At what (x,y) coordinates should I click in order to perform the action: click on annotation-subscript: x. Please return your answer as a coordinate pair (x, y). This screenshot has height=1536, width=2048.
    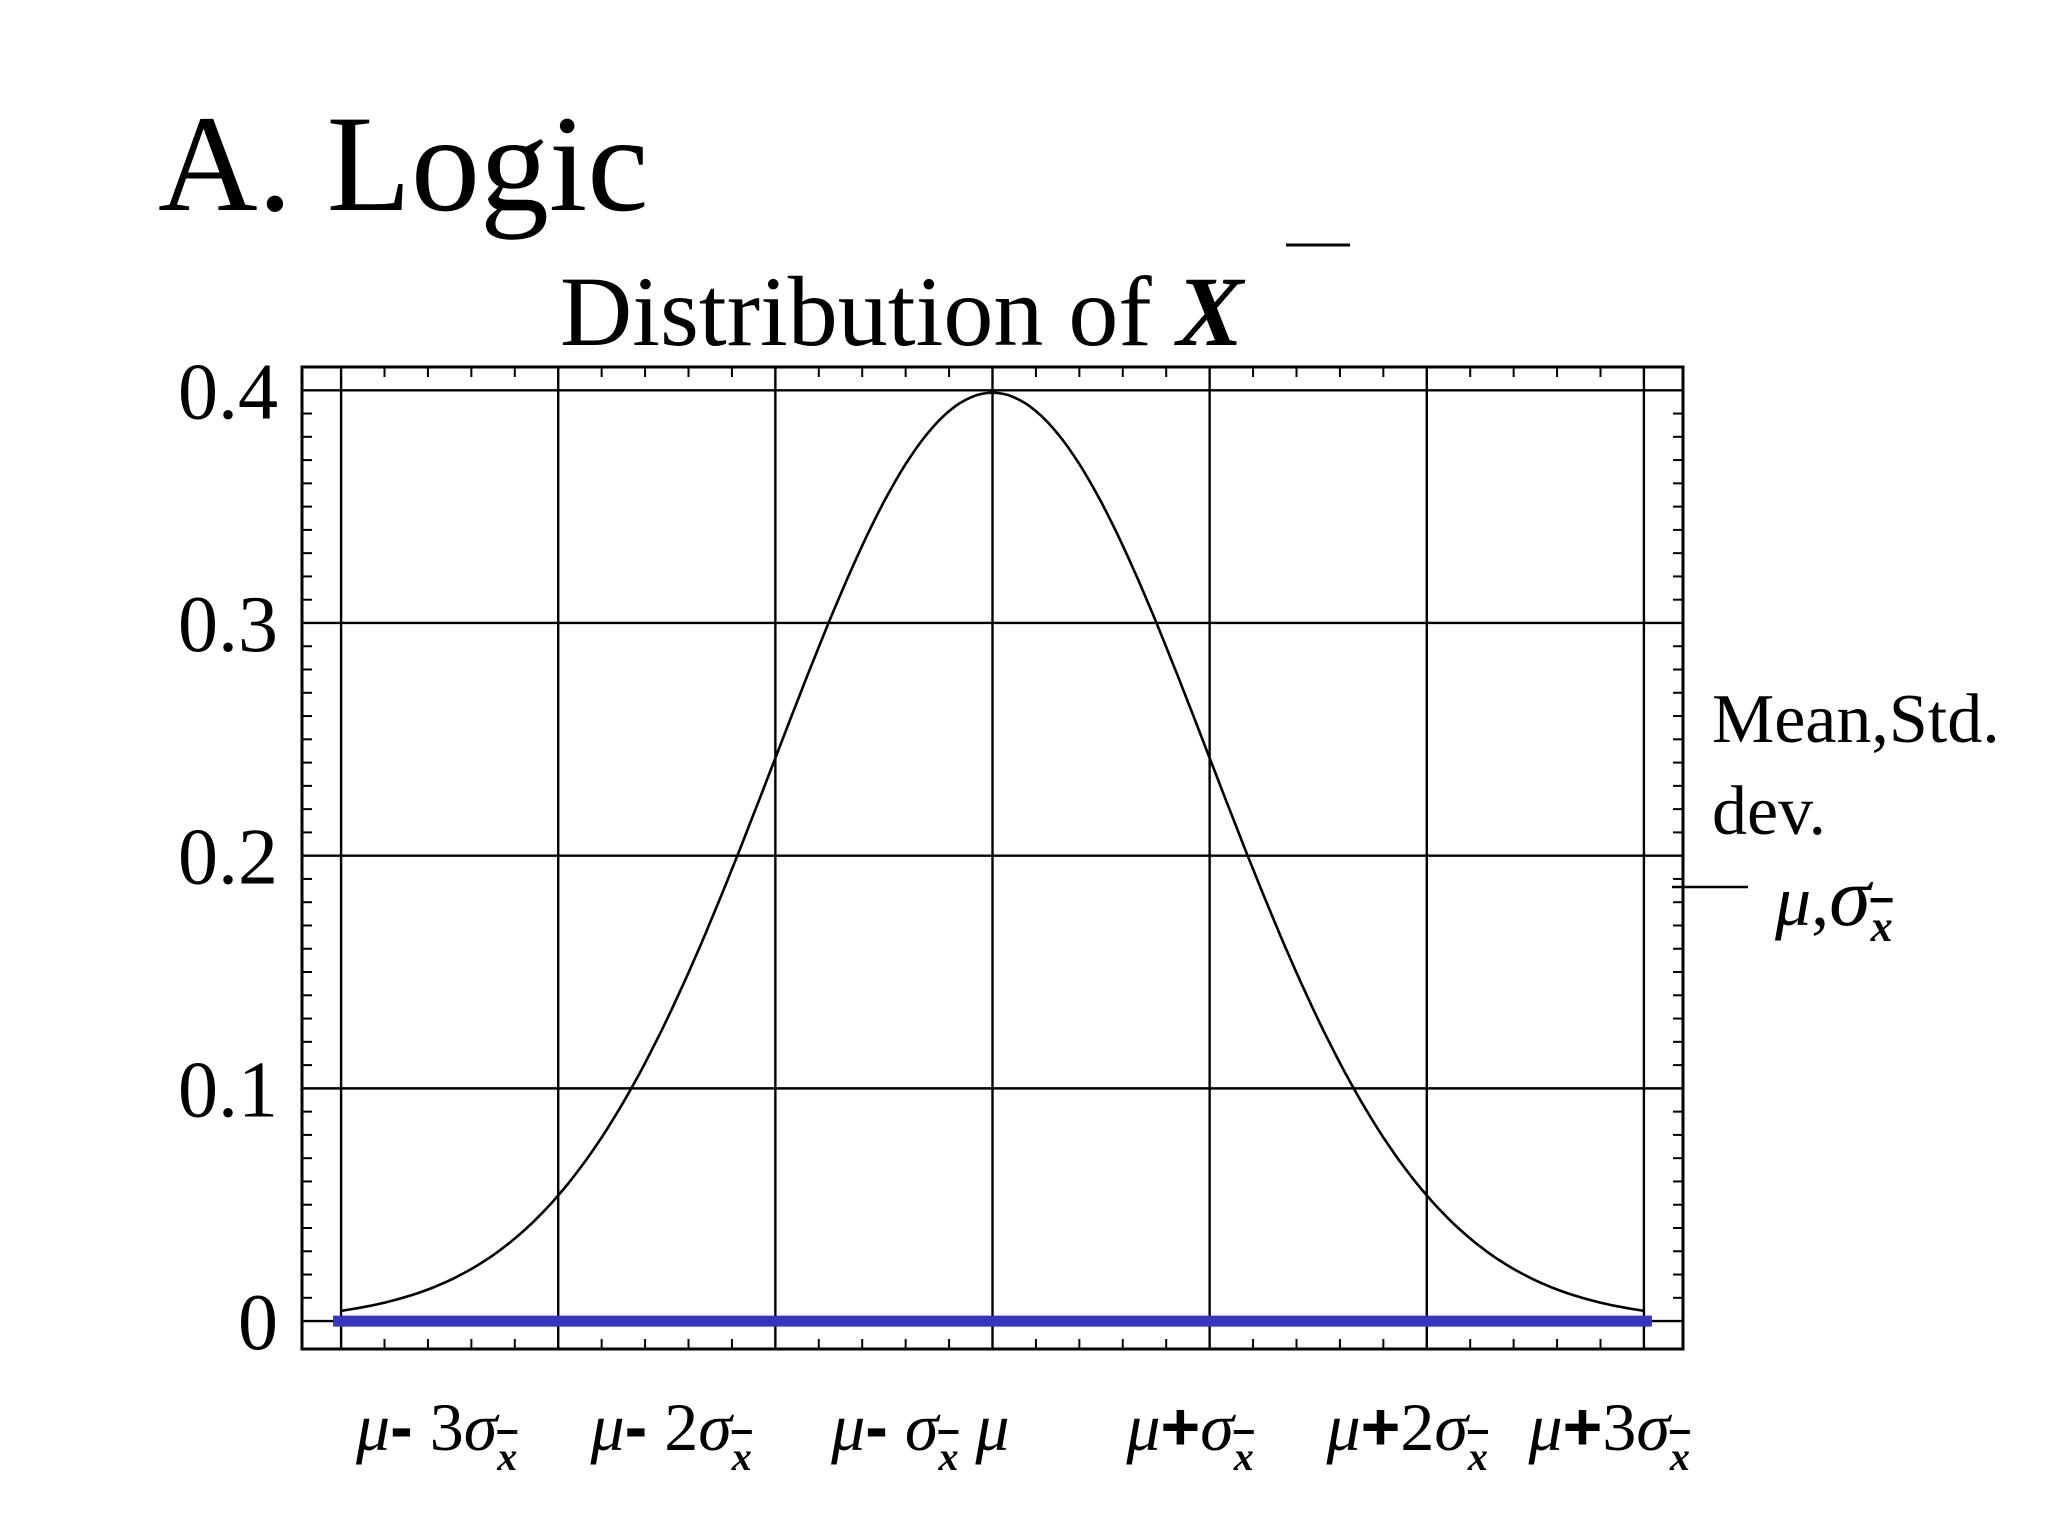
    Looking at the image, I should click on (1881, 926).